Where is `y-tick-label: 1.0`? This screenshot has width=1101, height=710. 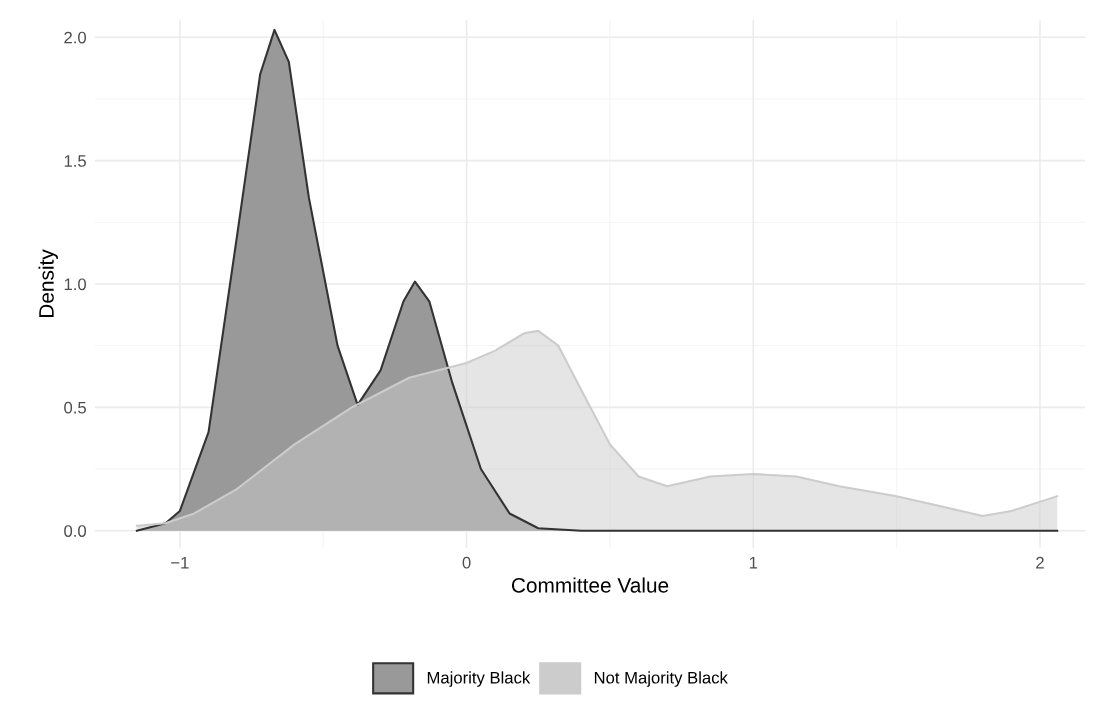 y-tick-label: 1.0 is located at coordinates (75, 284).